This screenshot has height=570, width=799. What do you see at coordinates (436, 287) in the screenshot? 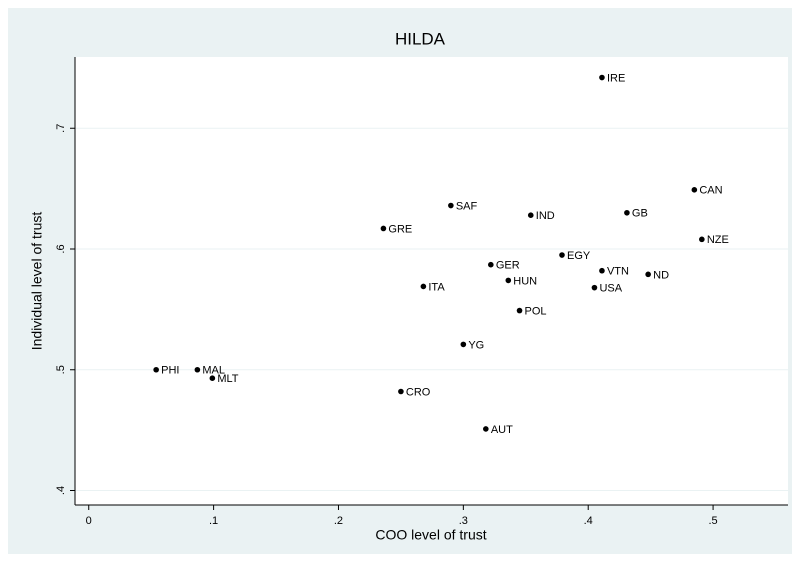
I see `point-label: ITA` at bounding box center [436, 287].